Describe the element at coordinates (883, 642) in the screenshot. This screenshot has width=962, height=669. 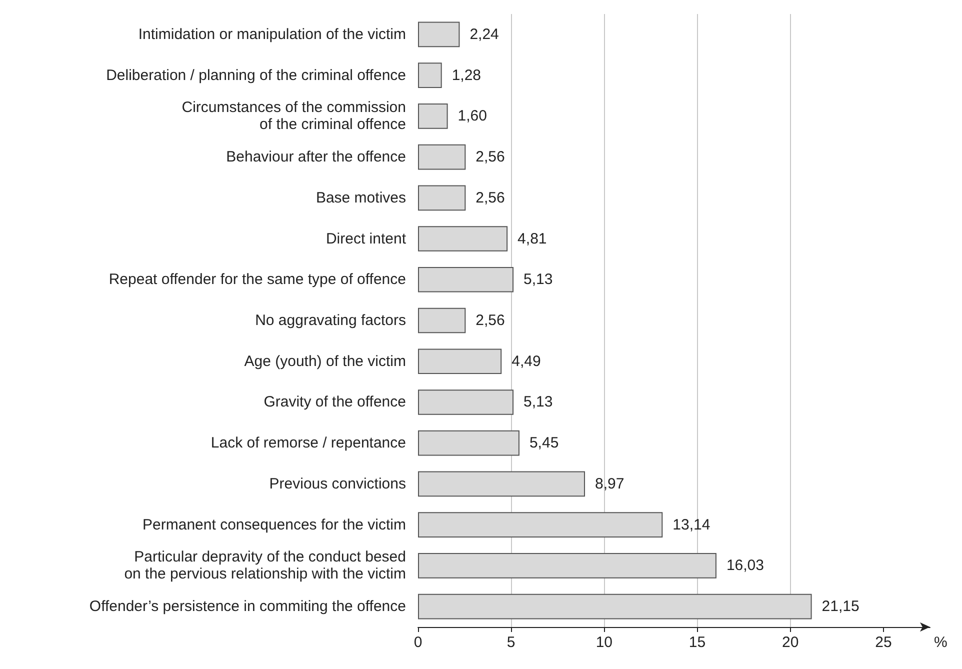
I see `x-tick-label: 25` at that location.